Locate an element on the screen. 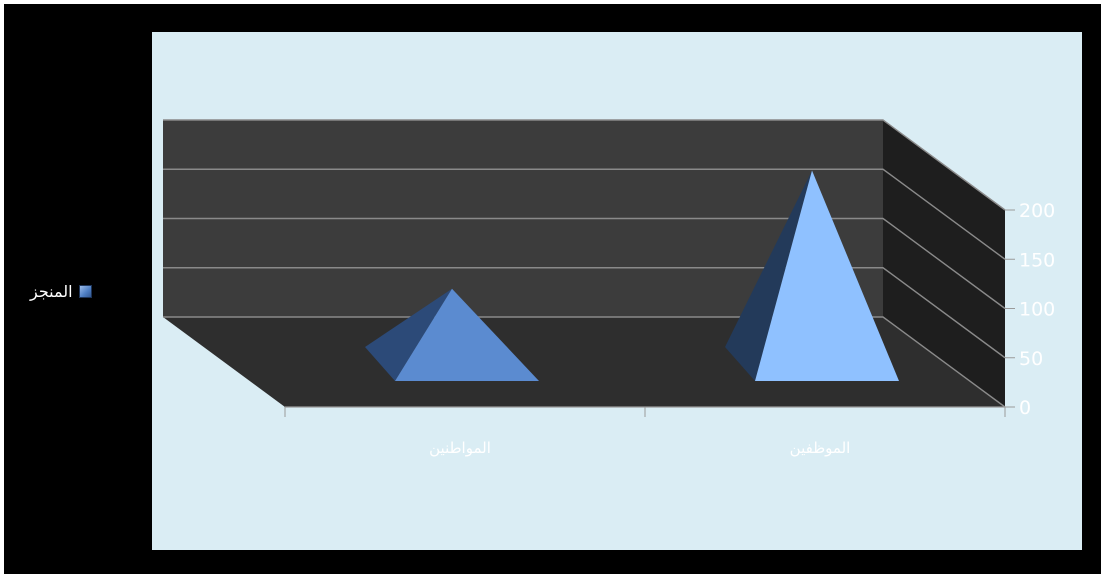 The image size is (1105, 577). y-tick-label: 200 is located at coordinates (1037, 211).